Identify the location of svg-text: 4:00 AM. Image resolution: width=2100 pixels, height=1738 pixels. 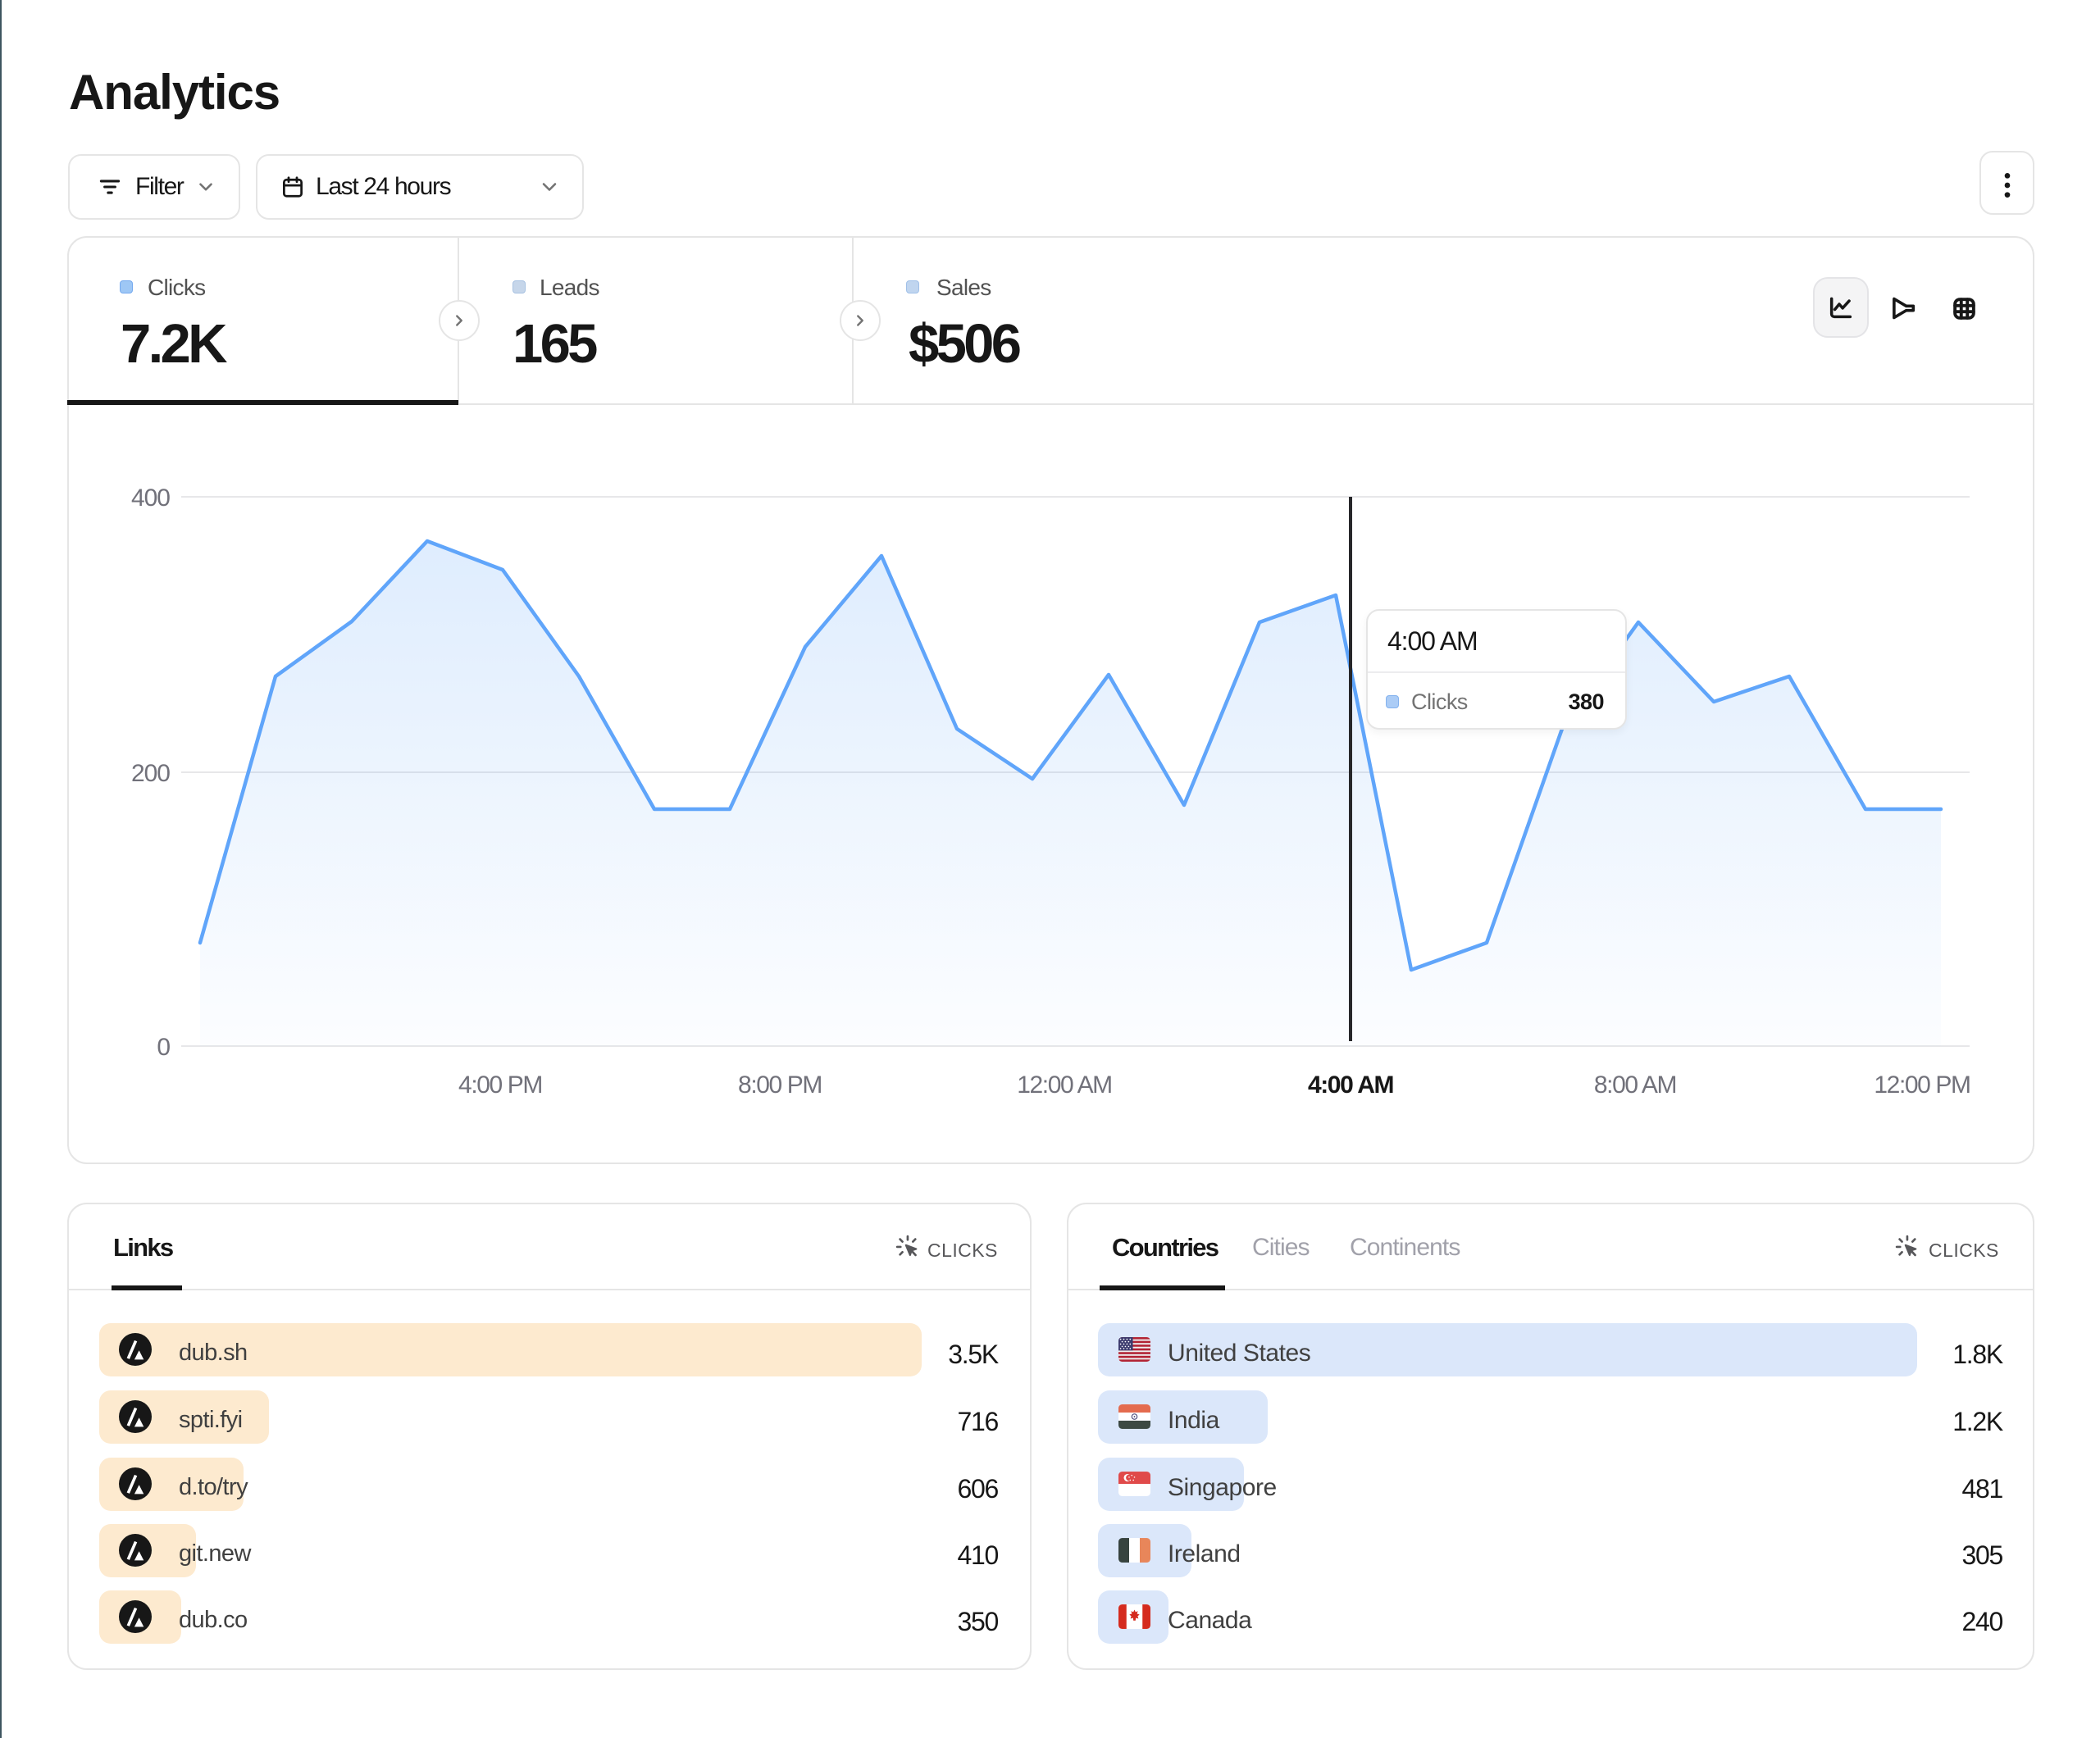
(1350, 1085).